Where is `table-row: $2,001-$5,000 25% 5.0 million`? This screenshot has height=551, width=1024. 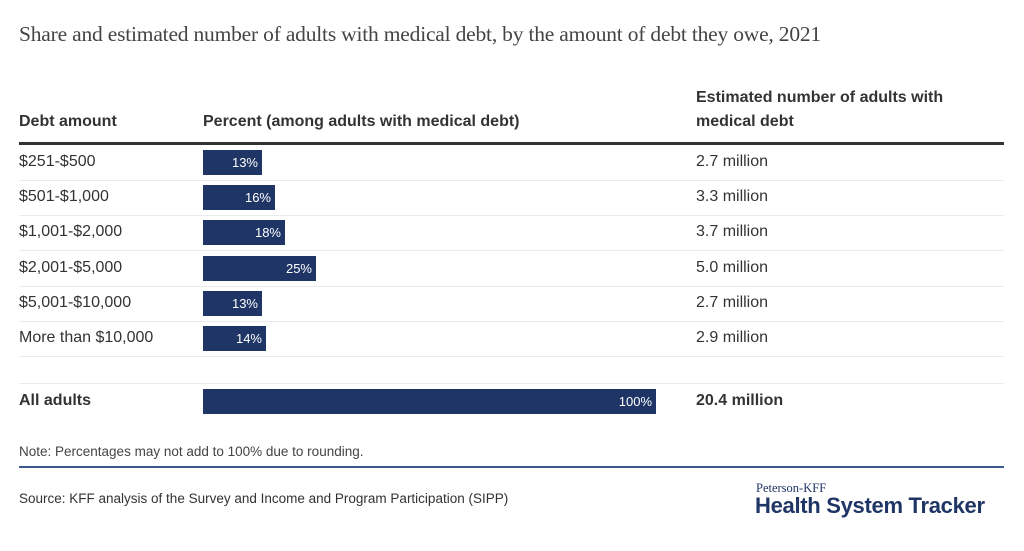 table-row: $2,001-$5,000 25% 5.0 million is located at coordinates (511, 268).